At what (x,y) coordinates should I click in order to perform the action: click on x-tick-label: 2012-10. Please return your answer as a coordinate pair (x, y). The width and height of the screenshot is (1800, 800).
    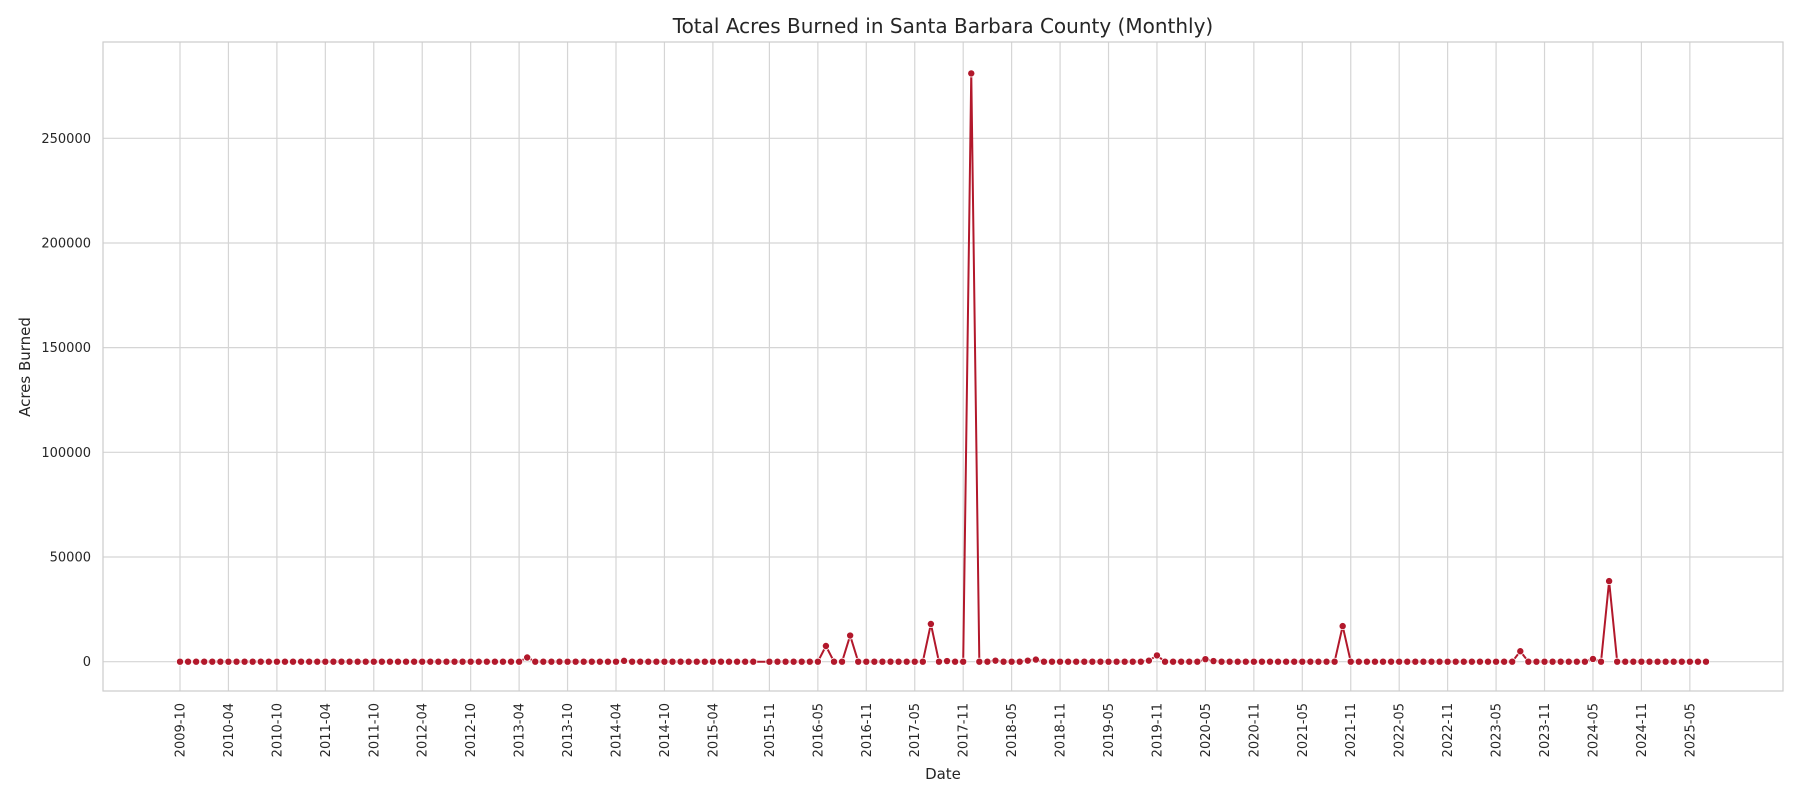
    Looking at the image, I should click on (471, 730).